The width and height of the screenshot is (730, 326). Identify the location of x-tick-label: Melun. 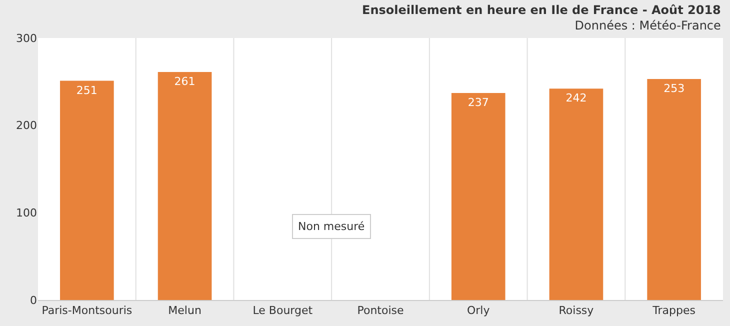
(185, 311).